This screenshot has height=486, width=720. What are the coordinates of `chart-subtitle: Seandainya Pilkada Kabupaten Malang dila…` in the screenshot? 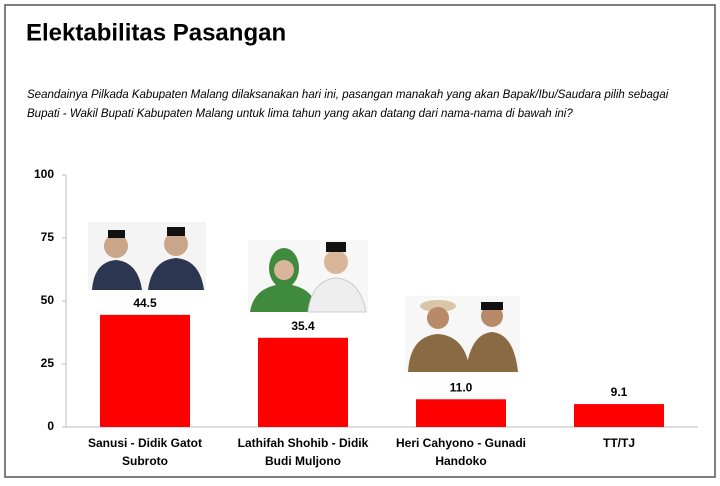 It's located at (348, 104).